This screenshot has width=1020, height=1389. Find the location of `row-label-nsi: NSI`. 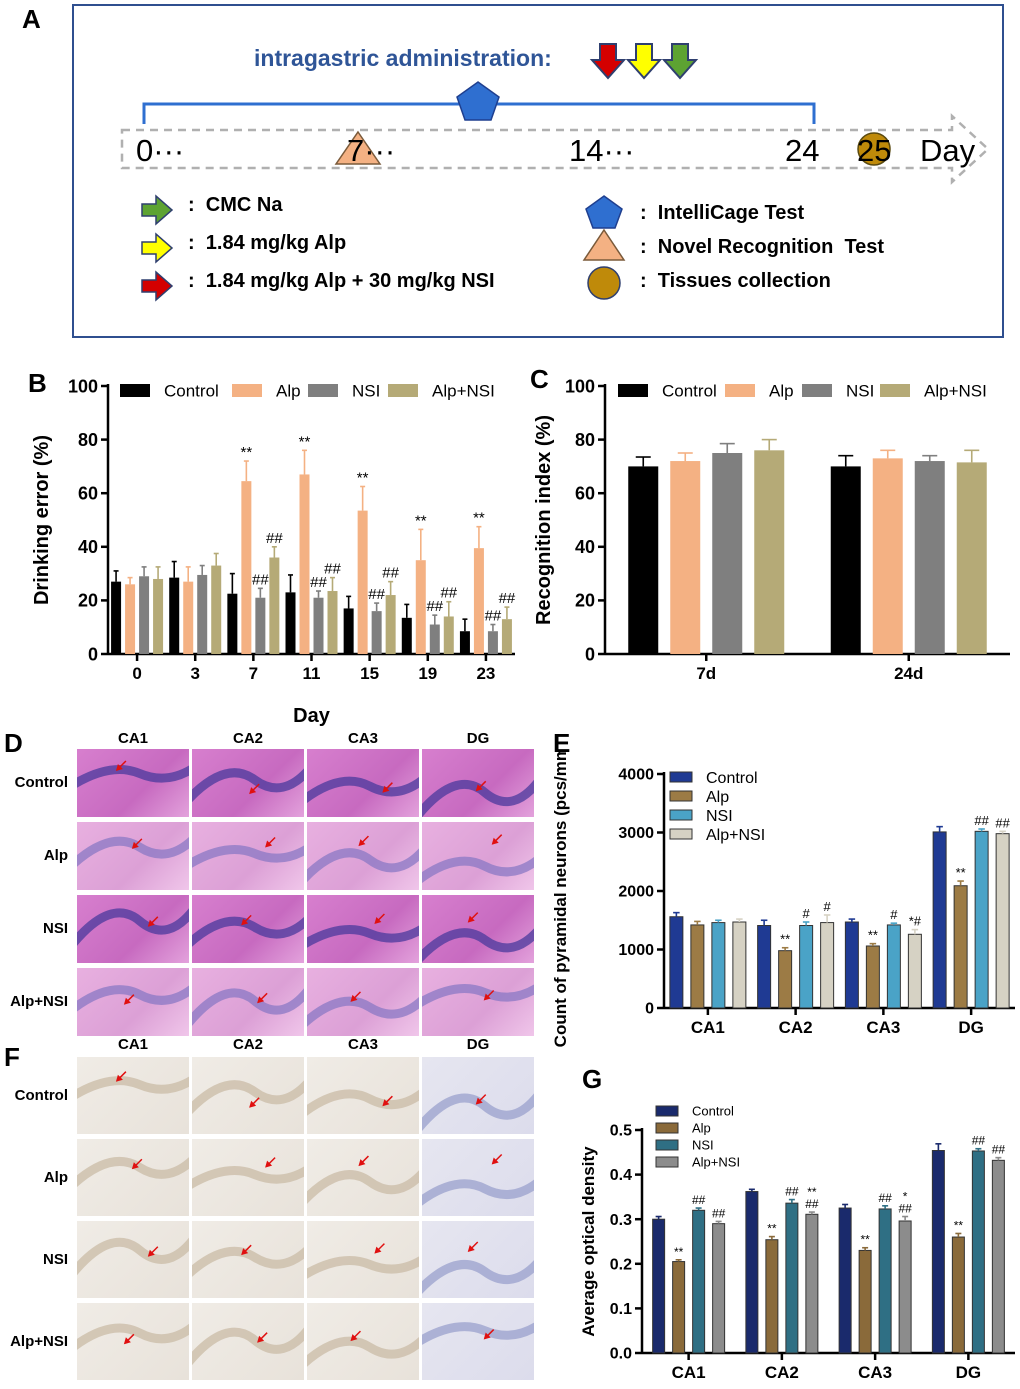

row-label-nsi: NSI is located at coordinates (55, 928).